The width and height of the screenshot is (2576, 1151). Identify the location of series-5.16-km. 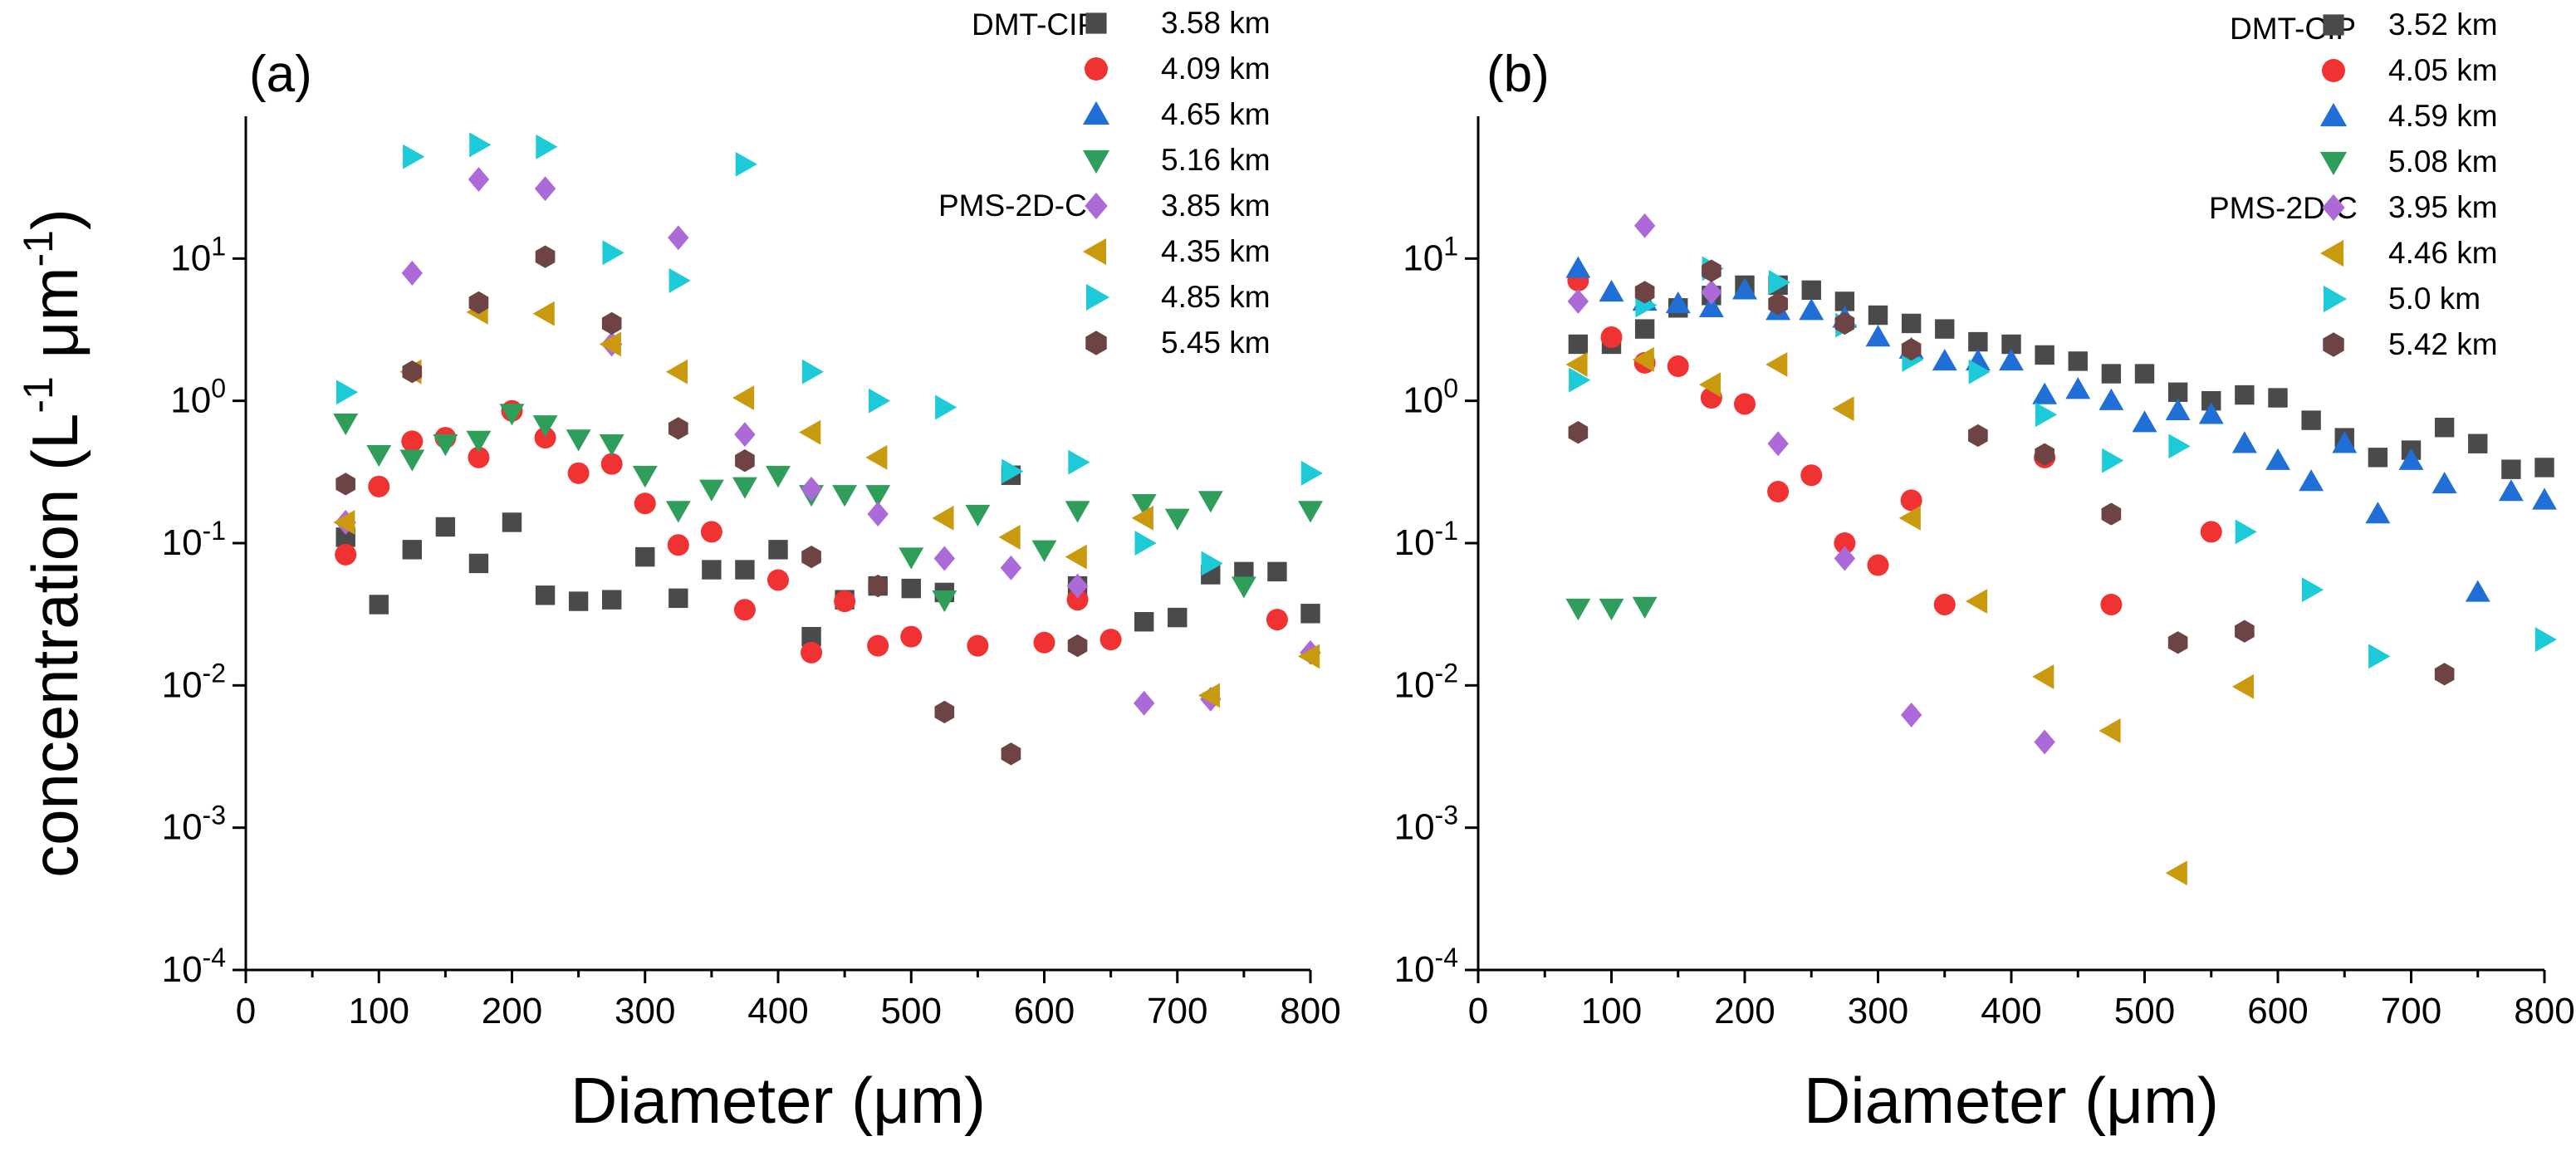
(828, 508).